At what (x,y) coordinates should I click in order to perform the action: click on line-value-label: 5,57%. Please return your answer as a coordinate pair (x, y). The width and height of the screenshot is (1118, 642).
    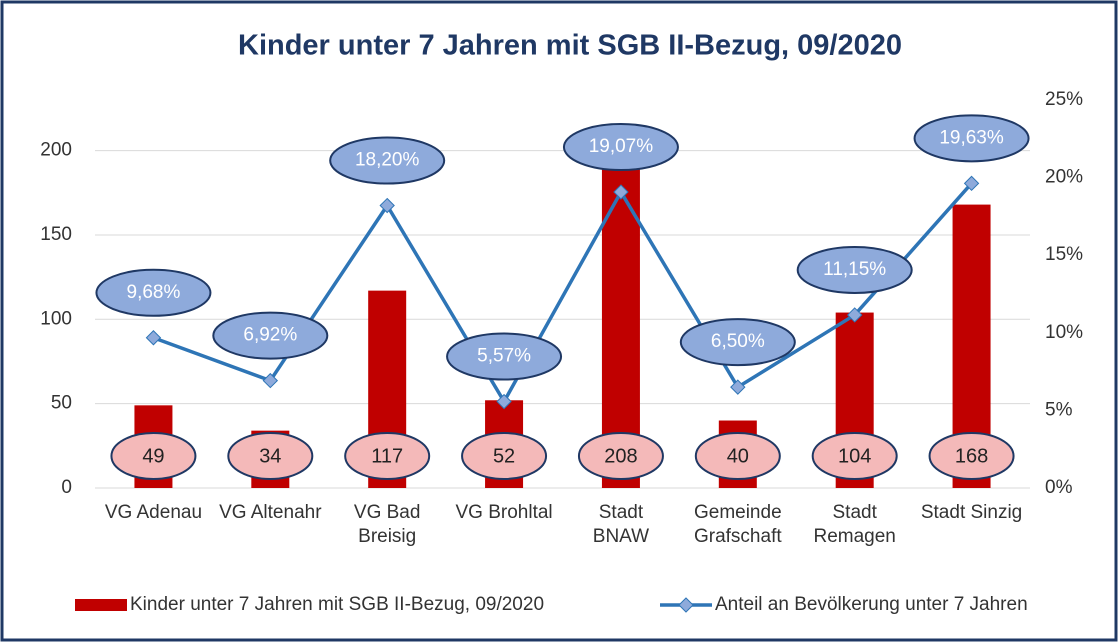
    Looking at the image, I should click on (504, 356).